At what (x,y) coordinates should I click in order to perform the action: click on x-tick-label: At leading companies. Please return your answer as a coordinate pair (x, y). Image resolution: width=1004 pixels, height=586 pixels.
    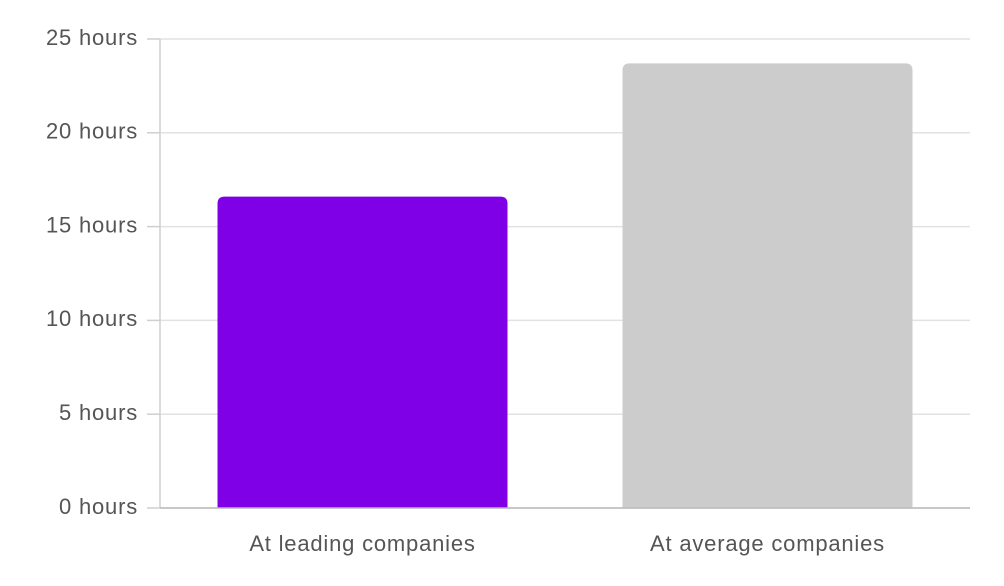
    Looking at the image, I should click on (362, 543).